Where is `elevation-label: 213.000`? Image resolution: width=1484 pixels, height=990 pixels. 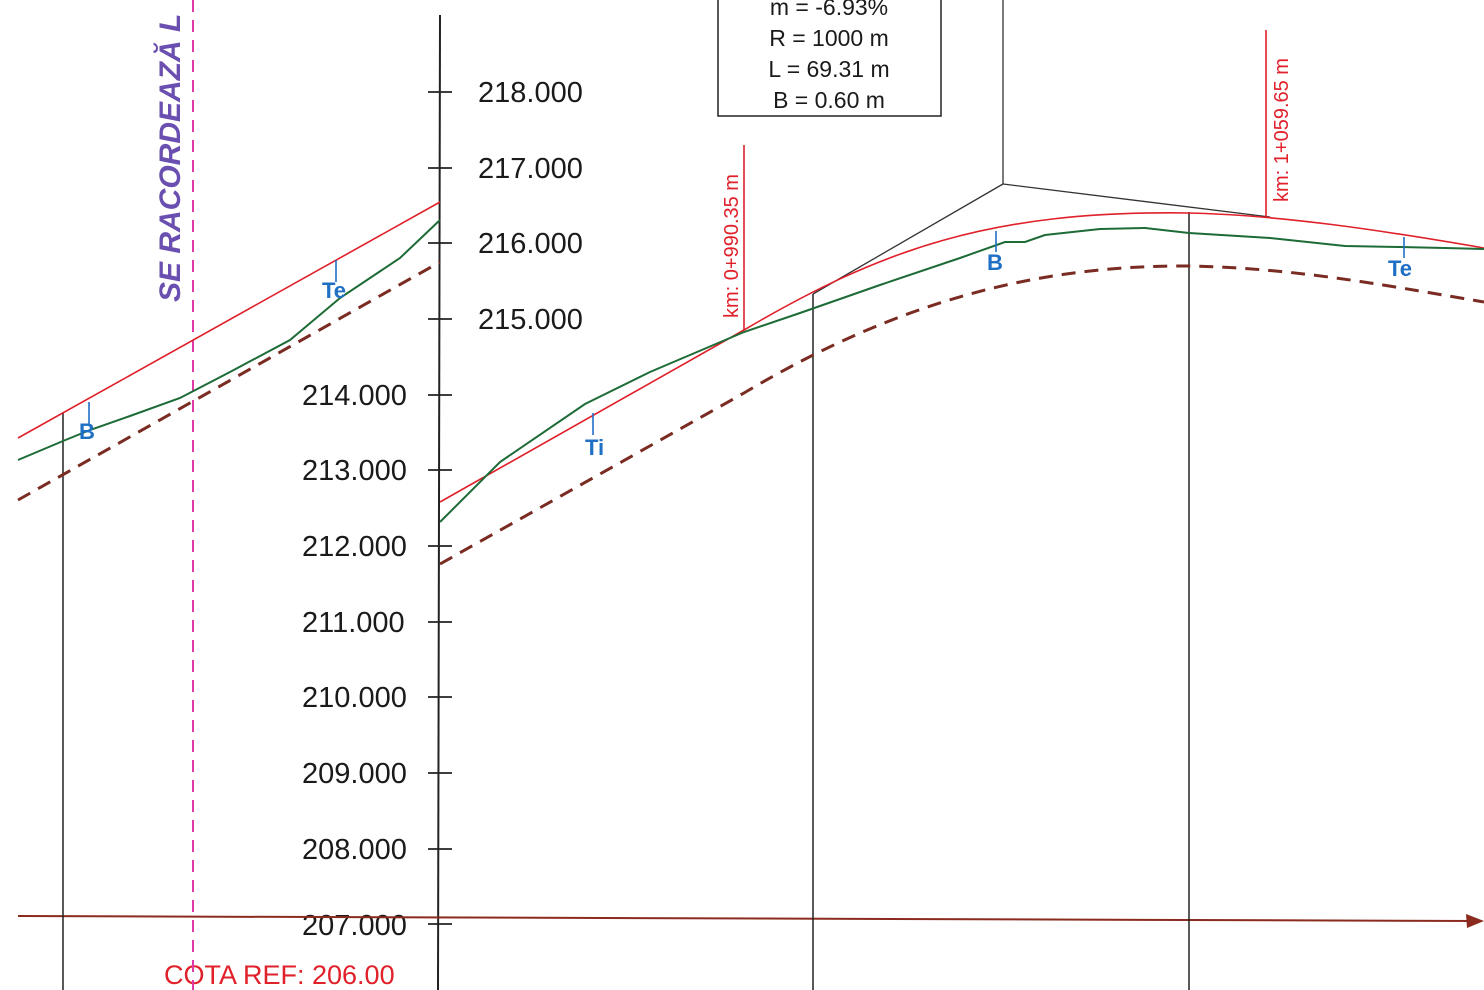
elevation-label: 213.000 is located at coordinates (354, 471).